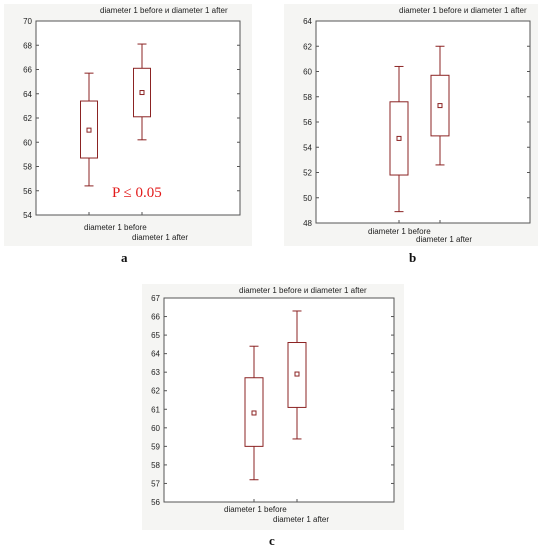  Describe the element at coordinates (155, 502) in the screenshot. I see `chart-c-ytick-label: 56` at that location.